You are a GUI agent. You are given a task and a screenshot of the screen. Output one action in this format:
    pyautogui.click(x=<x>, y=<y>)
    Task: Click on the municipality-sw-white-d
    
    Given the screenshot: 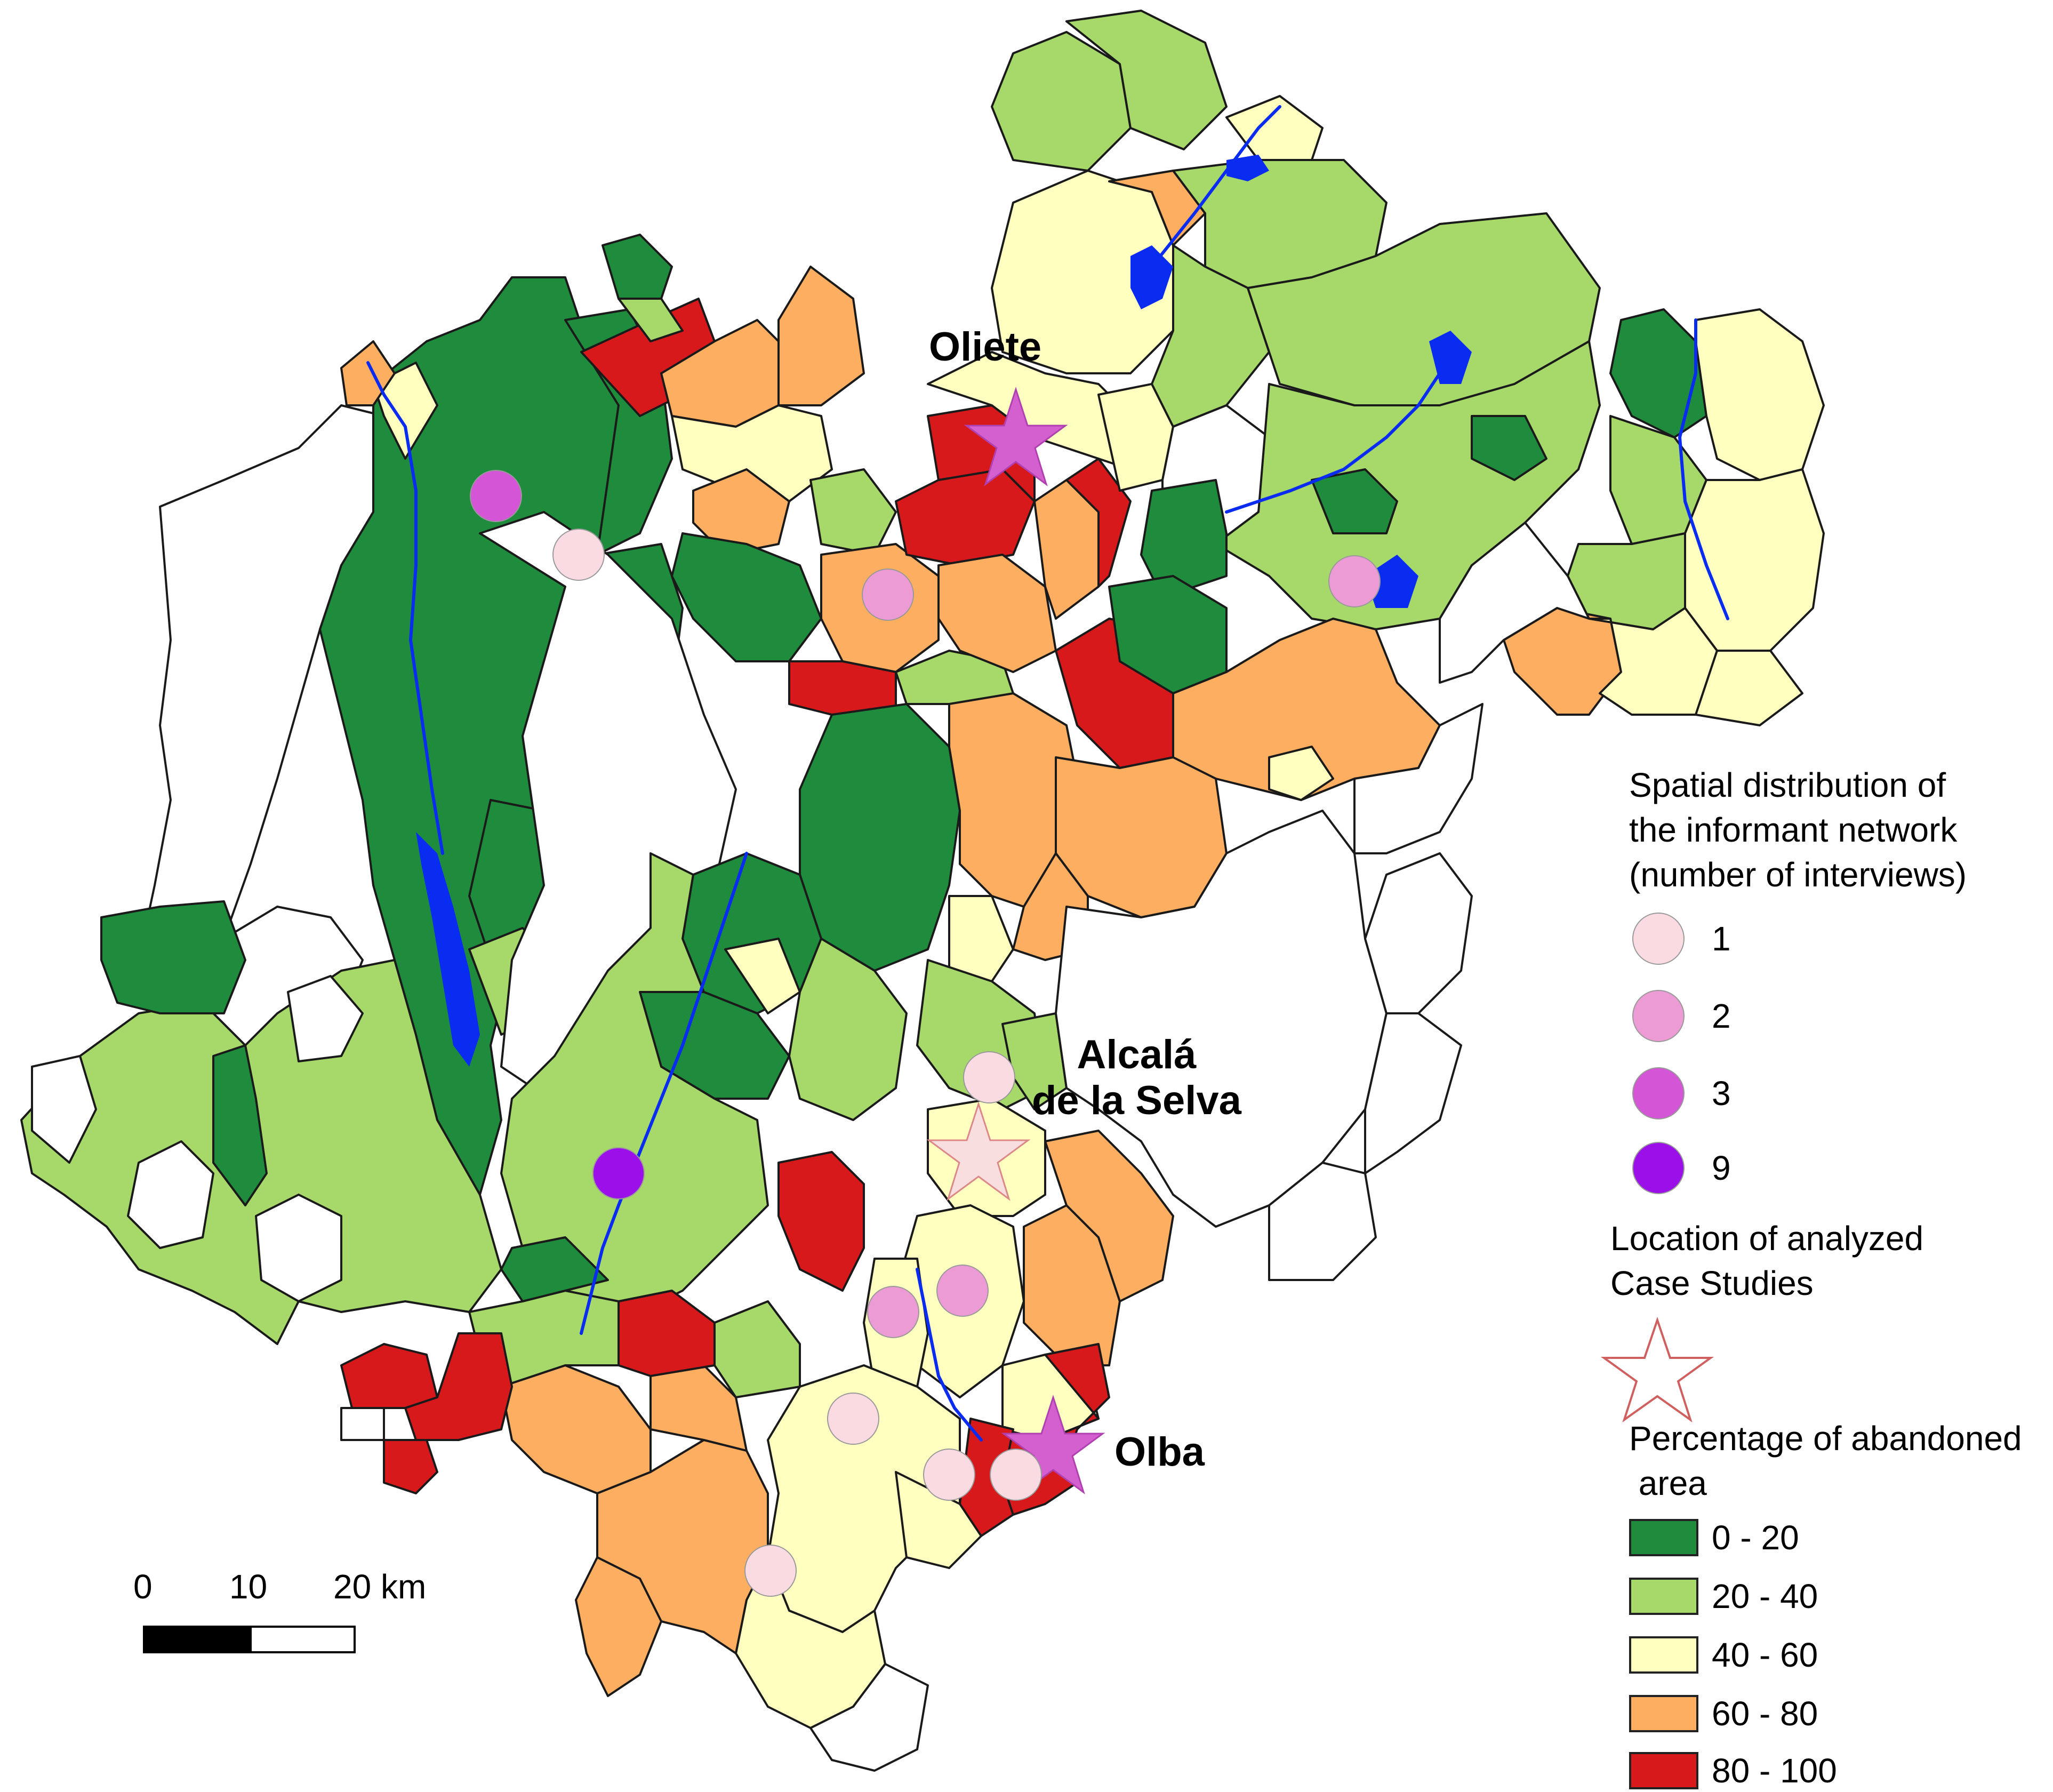 What is the action you would take?
    pyautogui.click(x=325, y=1018)
    